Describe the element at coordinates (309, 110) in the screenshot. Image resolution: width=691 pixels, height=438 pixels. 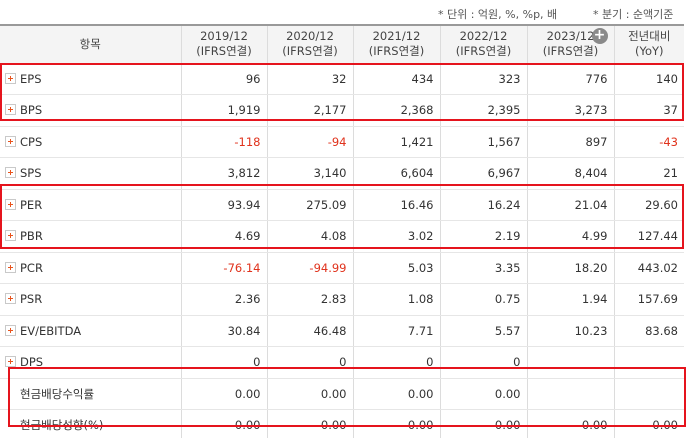
I see `value-cell: 2,177` at that location.